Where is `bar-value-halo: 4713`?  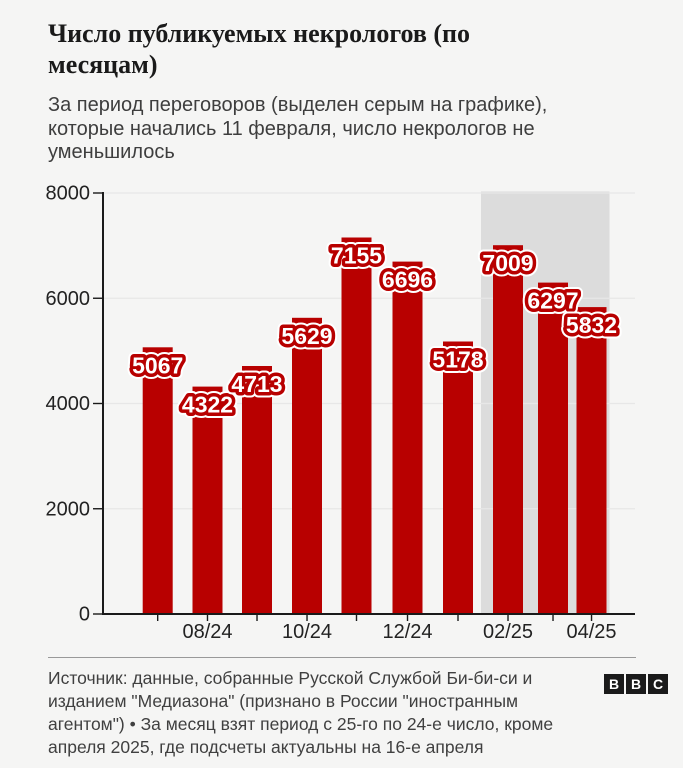
bar-value-halo: 4713 is located at coordinates (256, 384).